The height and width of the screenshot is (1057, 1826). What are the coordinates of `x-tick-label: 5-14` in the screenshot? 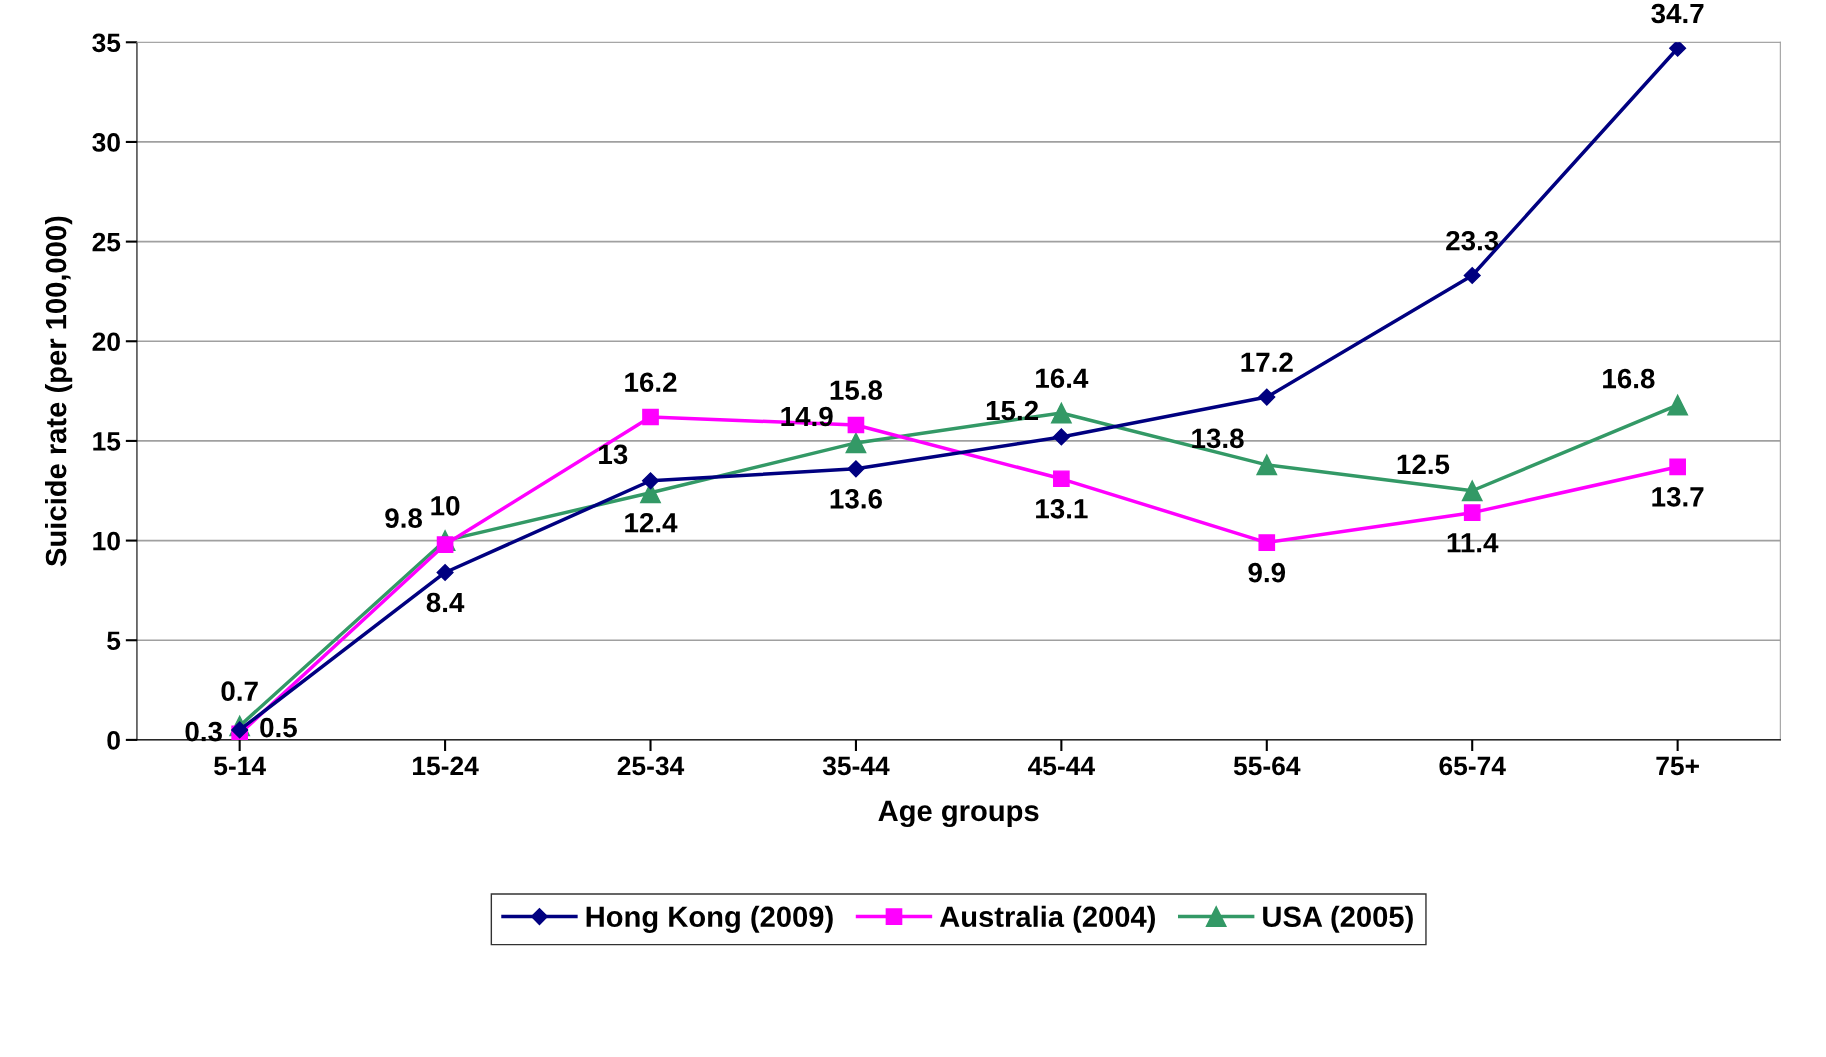 It's located at (240, 766).